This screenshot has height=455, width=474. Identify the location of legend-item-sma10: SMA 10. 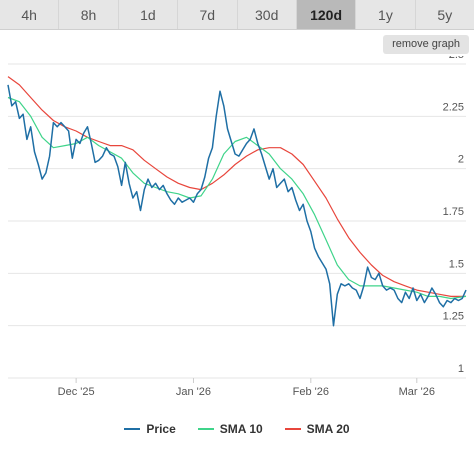
(230, 429).